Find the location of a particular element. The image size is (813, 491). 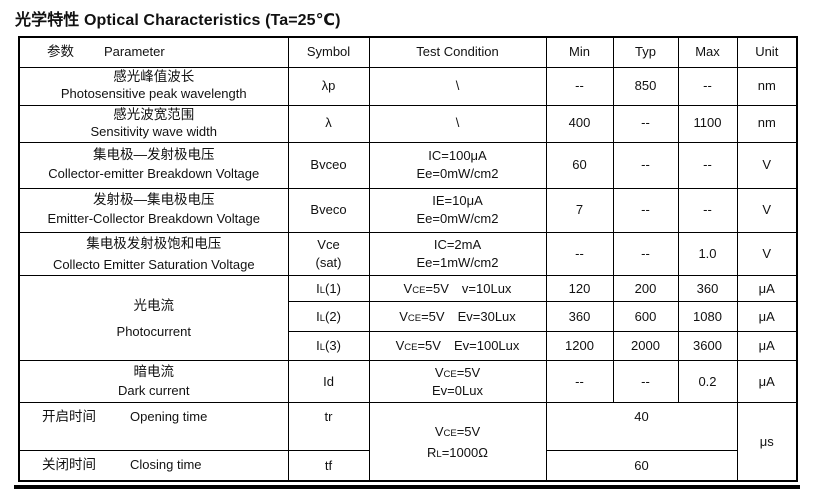

parameter-zh: 集电极发射极饱和电压 is located at coordinates (154, 243).